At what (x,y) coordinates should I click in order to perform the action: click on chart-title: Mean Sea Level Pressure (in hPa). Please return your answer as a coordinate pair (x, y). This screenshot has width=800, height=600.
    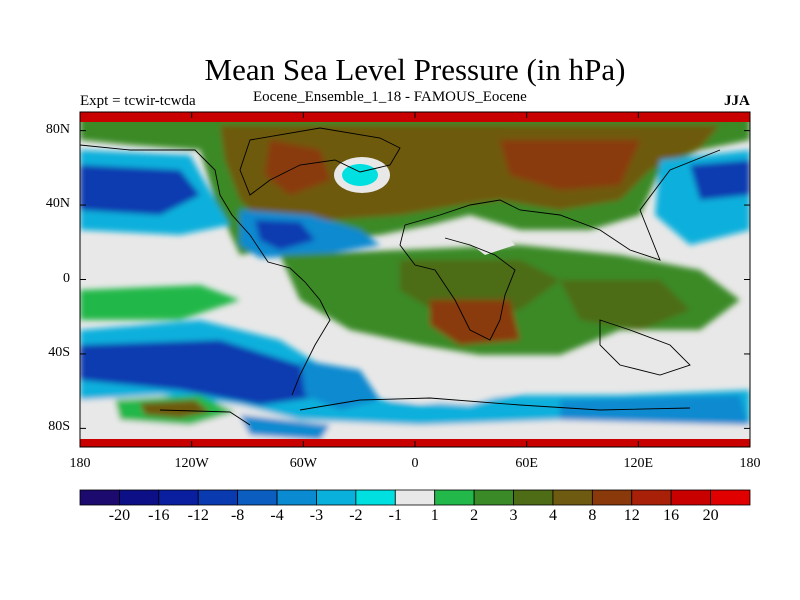
    Looking at the image, I should click on (415, 69).